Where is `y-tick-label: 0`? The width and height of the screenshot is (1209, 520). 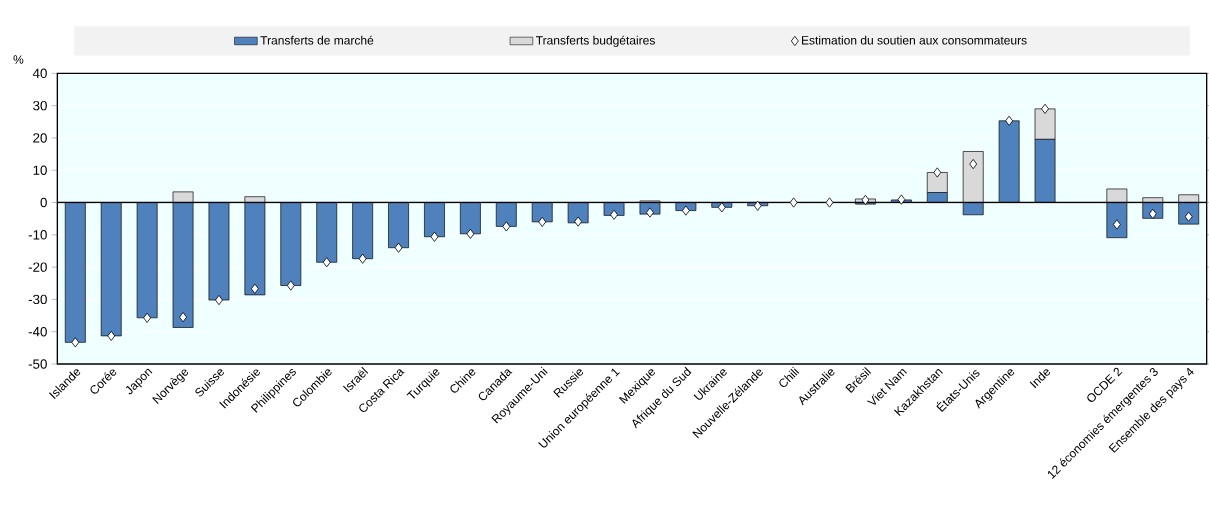
y-tick-label: 0 is located at coordinates (43, 202).